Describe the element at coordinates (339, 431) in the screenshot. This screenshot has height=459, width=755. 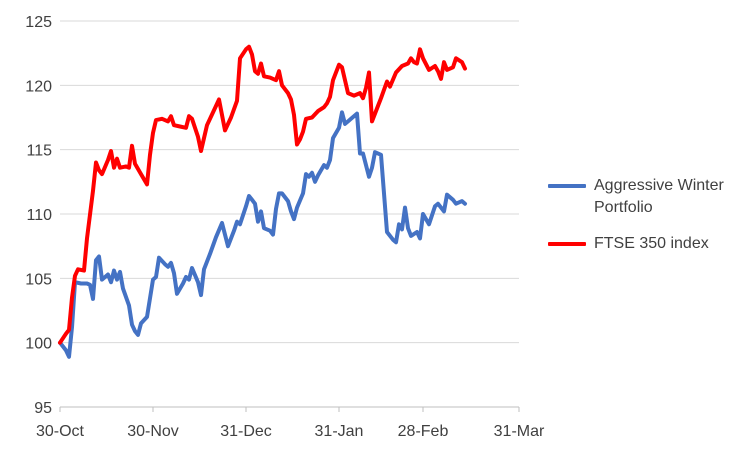
I see `x-tick-label: 31-Jan` at that location.